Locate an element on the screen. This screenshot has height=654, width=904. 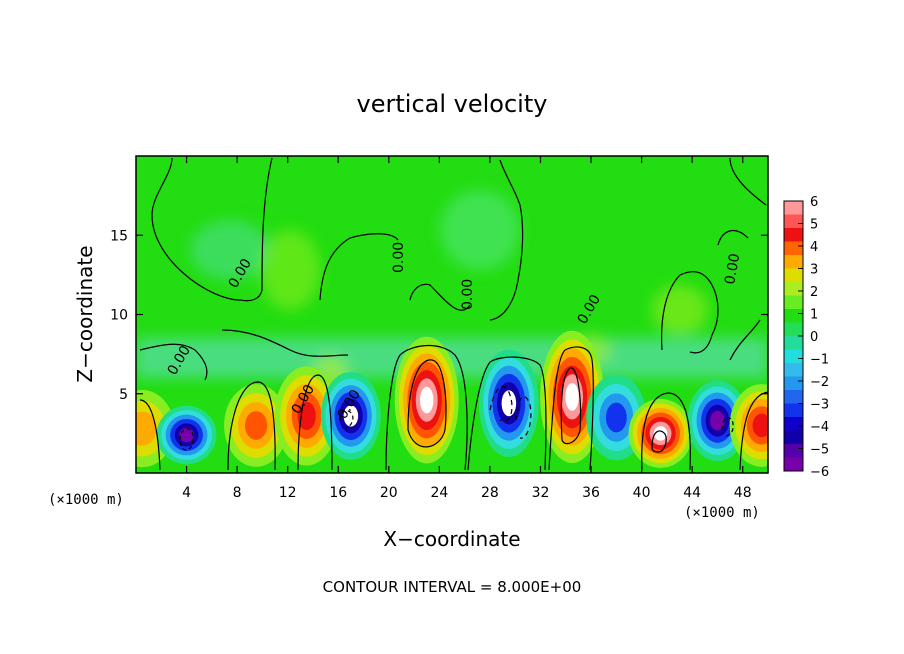
x-tick-label: 40 is located at coordinates (642, 493).